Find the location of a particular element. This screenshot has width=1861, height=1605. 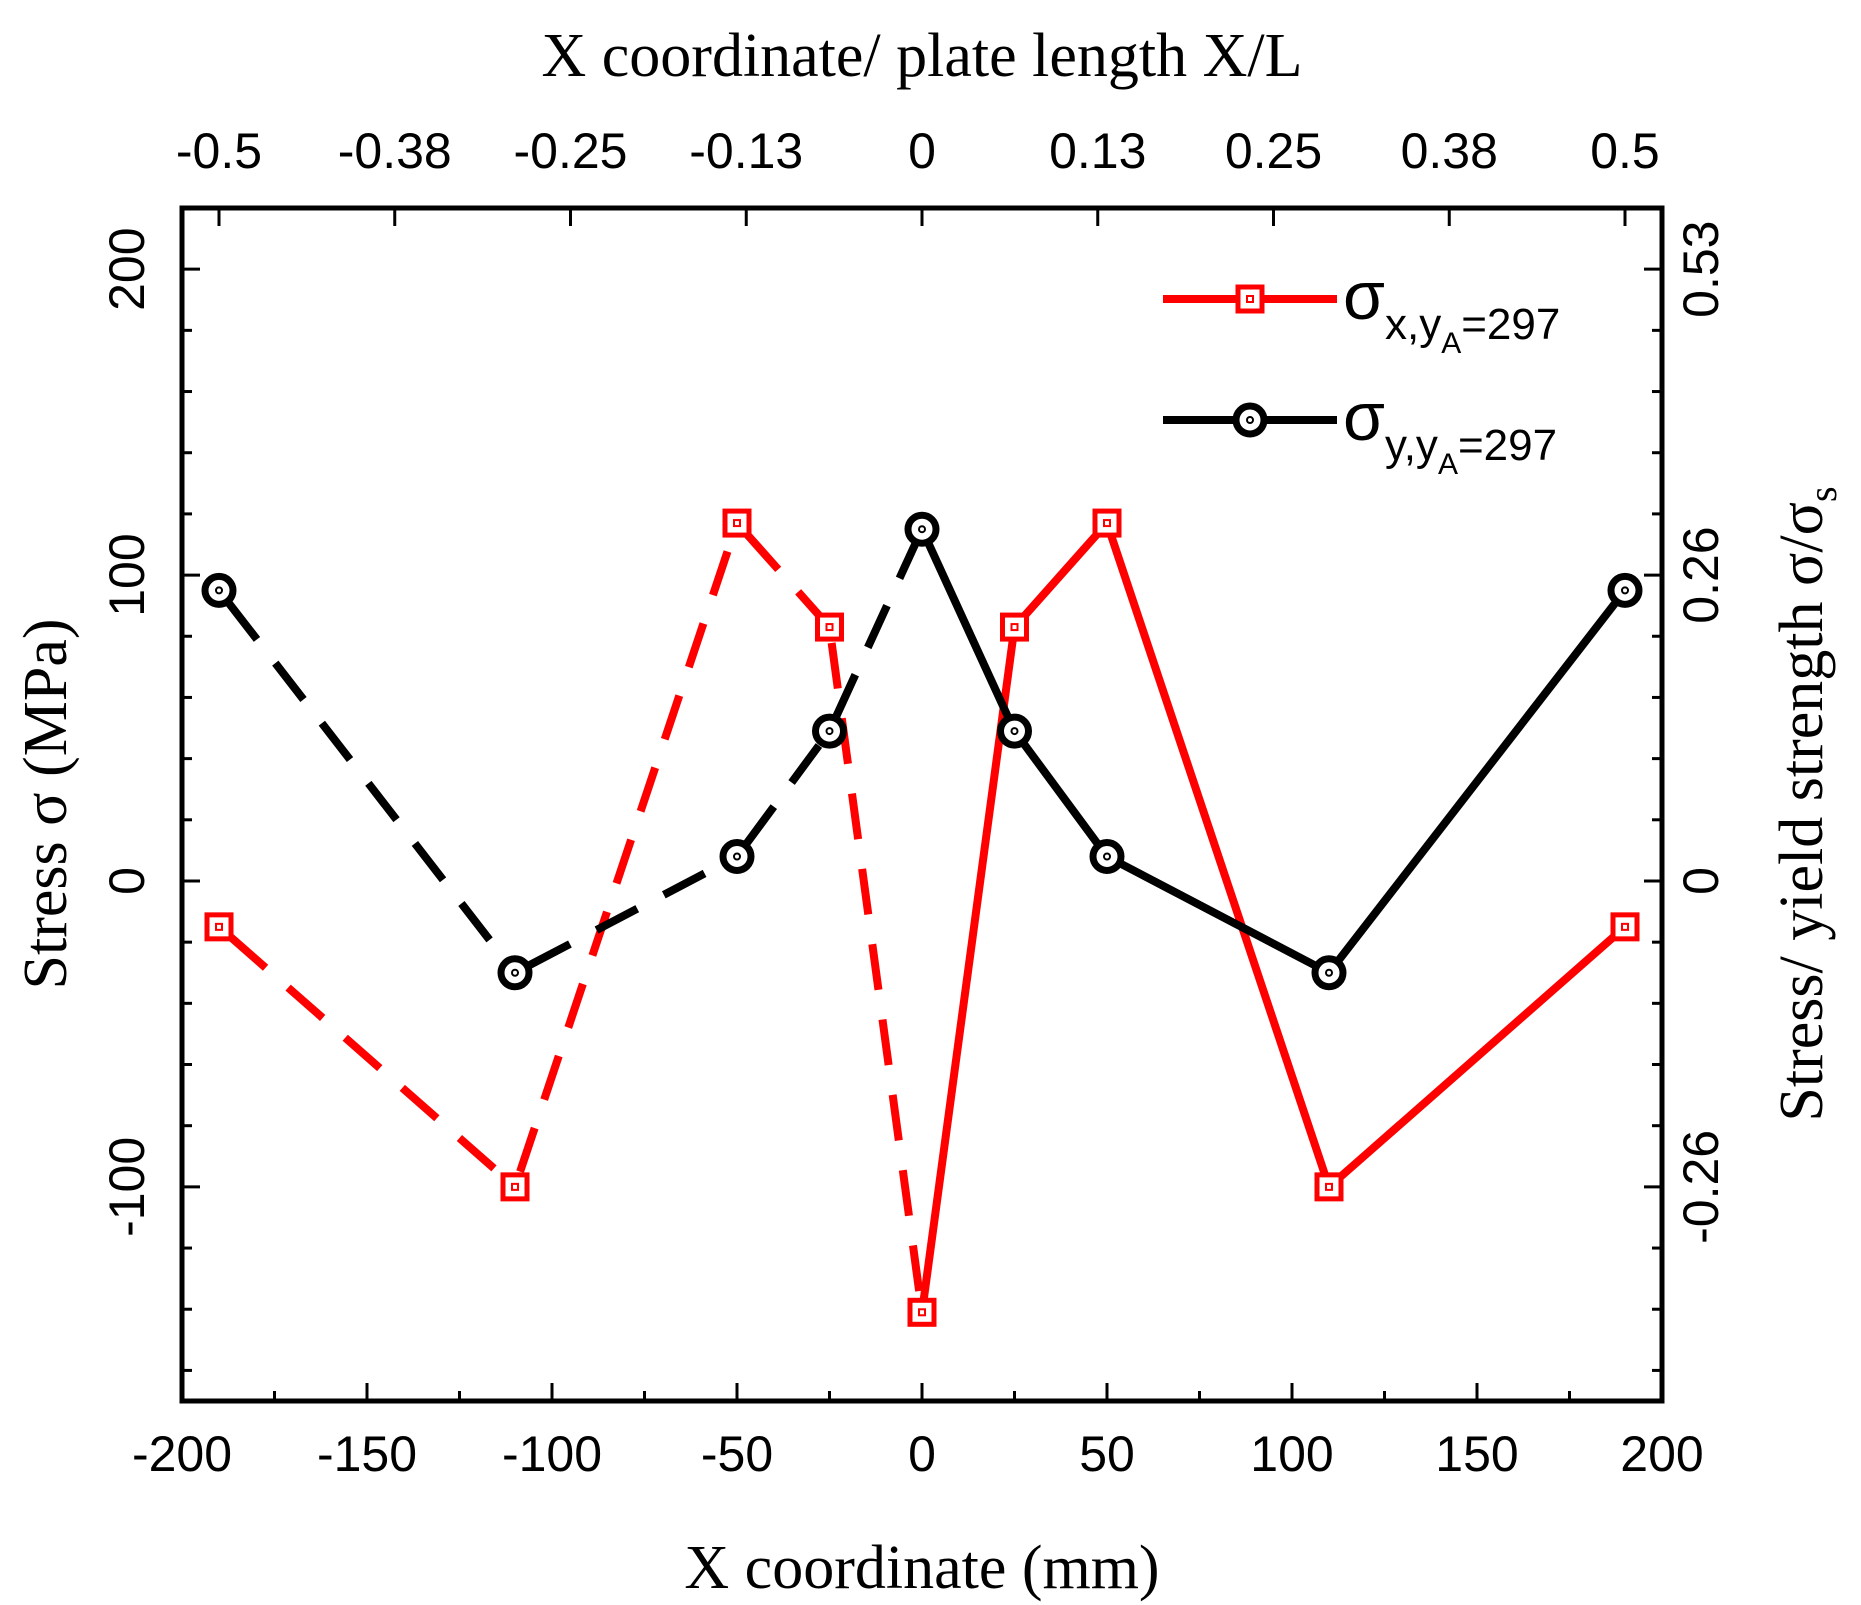

right-axis-title-sub: s is located at coordinates (1822, 494).